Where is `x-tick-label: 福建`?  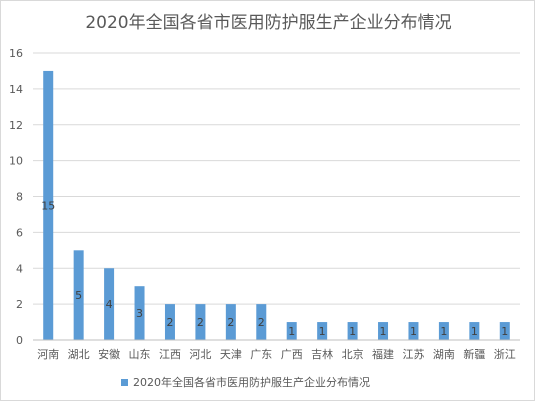 x-tick-label: 福建 is located at coordinates (383, 354).